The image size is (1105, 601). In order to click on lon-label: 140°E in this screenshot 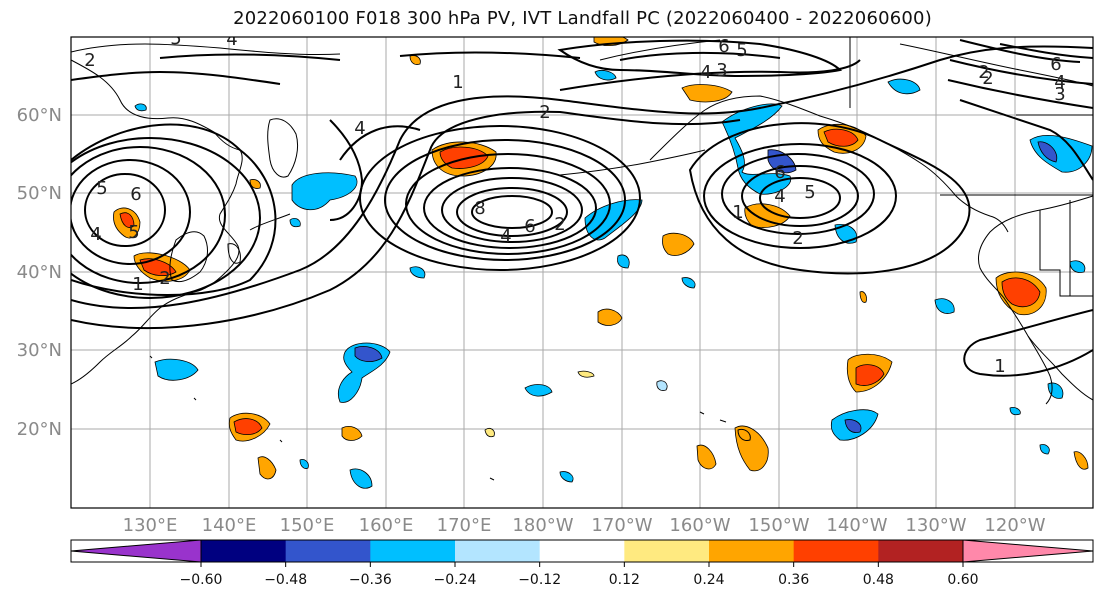, I will do `click(229, 525)`.